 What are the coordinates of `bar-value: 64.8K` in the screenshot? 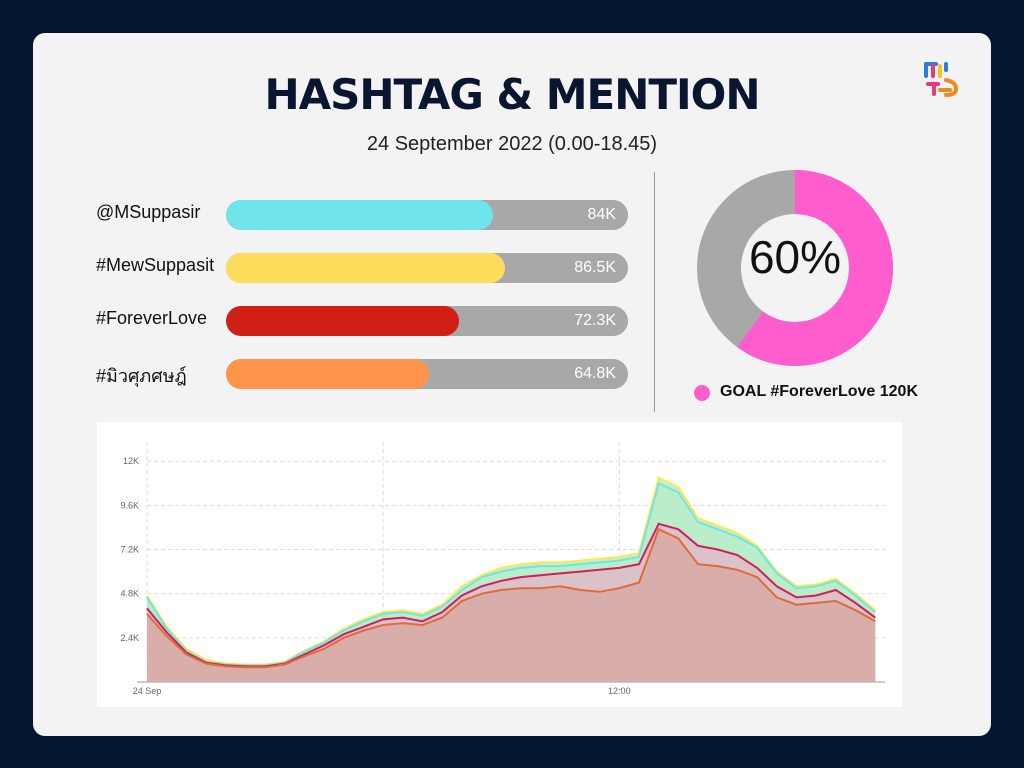 It's located at (595, 373).